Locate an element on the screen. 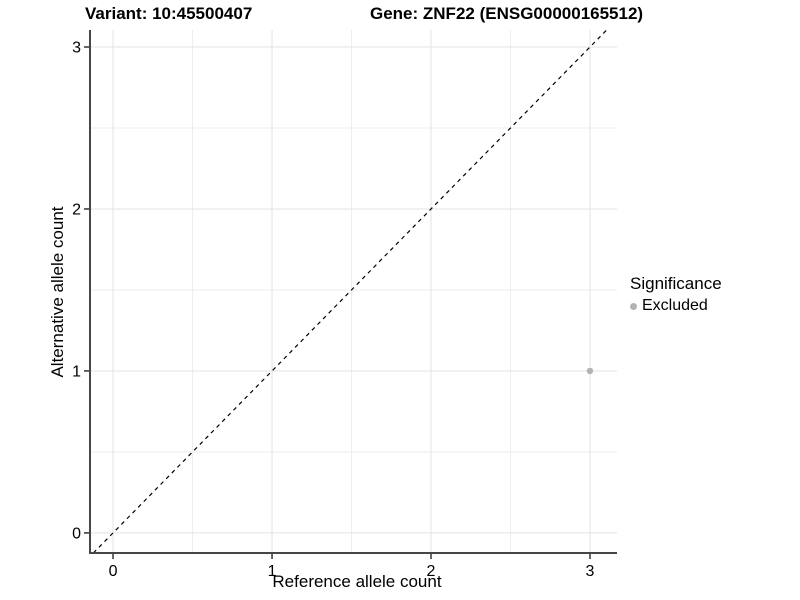 Image resolution: width=800 pixels, height=600 pixels. legend: Significance Excluded is located at coordinates (676, 294).